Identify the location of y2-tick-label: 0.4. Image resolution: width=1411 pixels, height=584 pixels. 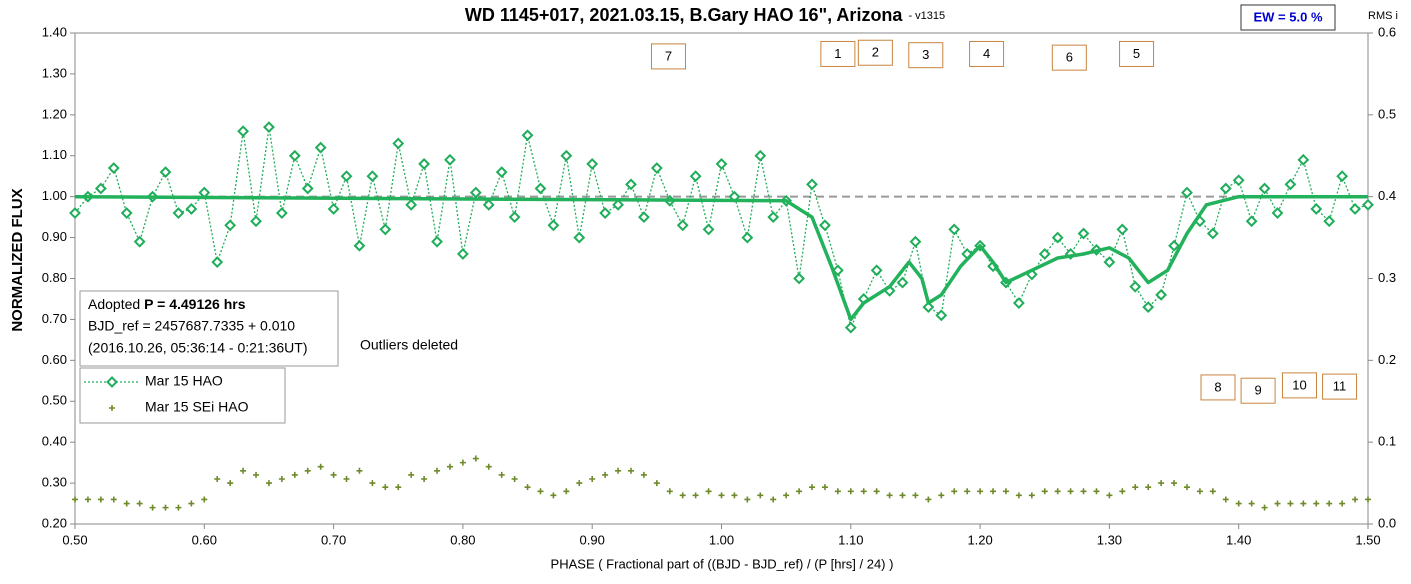
(1387, 195).